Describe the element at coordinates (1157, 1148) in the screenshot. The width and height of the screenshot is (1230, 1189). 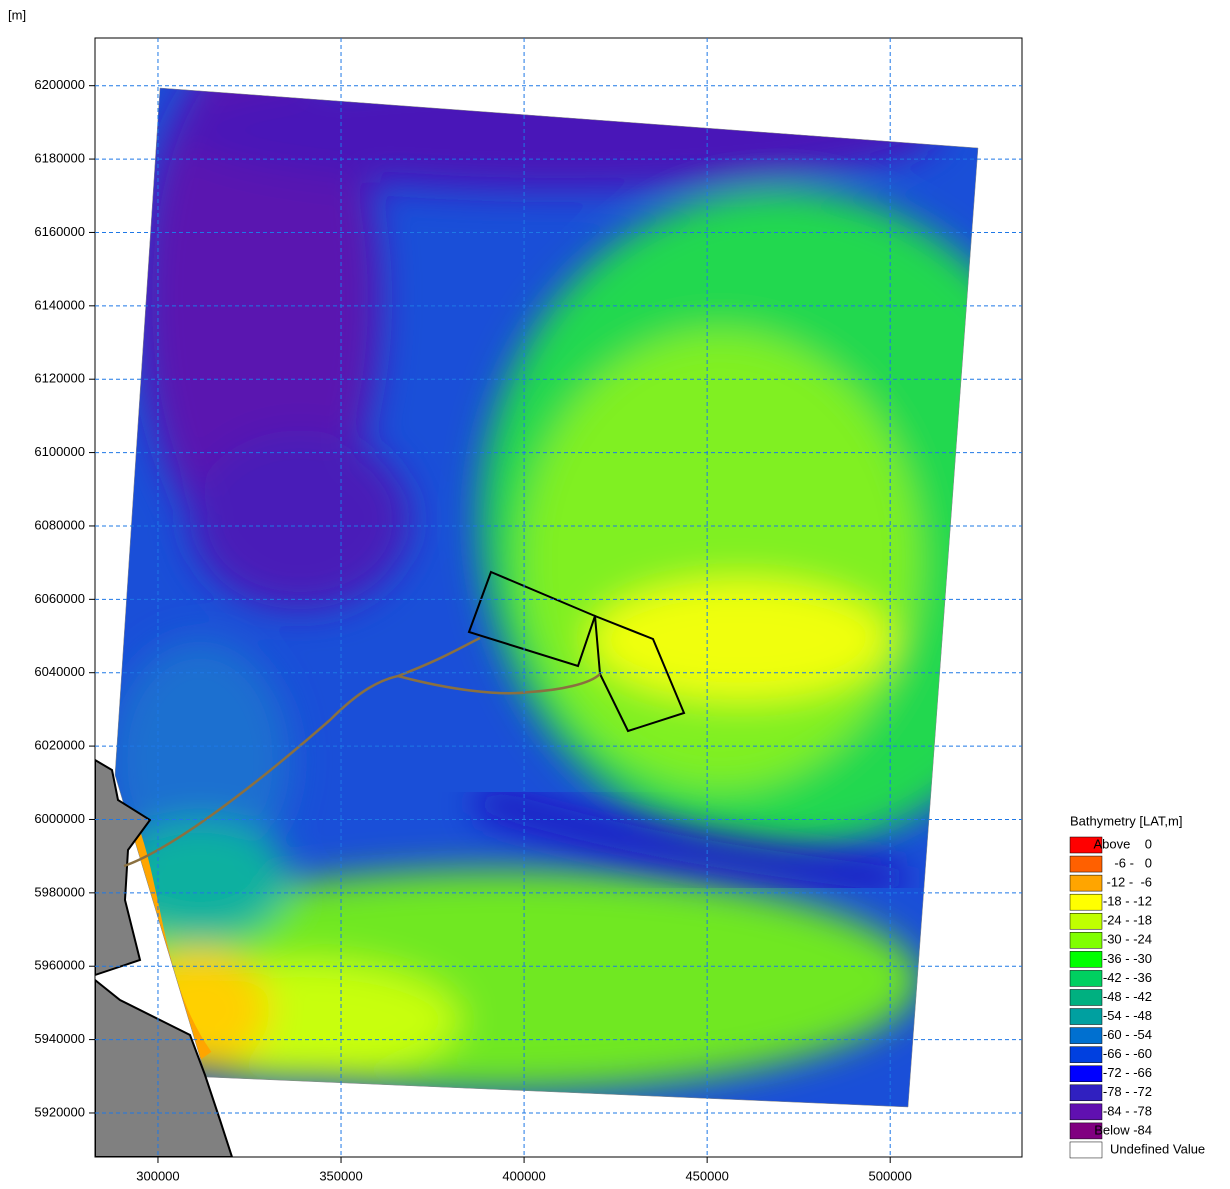
I see `legend-label: Undefined Value` at that location.